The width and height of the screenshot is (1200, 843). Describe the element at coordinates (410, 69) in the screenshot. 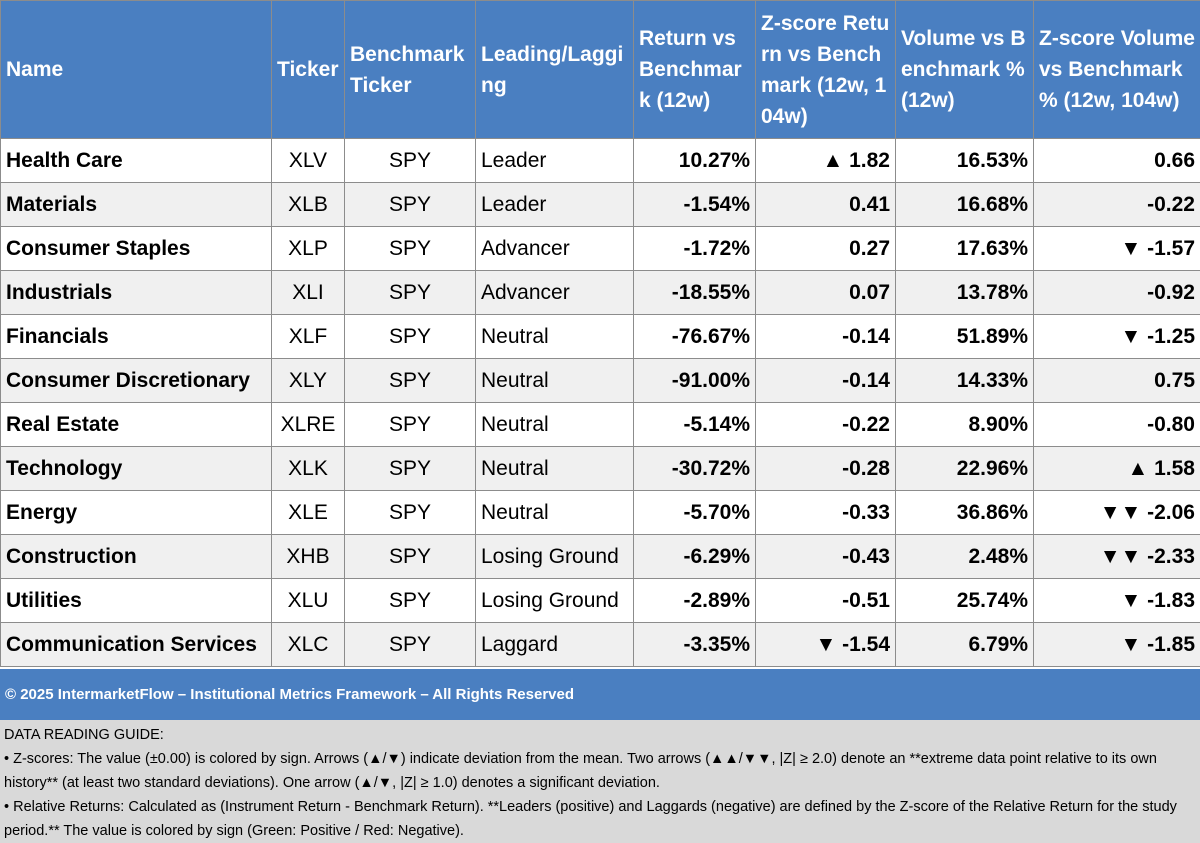

I see `header-benchmark-ticker: Benchmark Ticker` at that location.